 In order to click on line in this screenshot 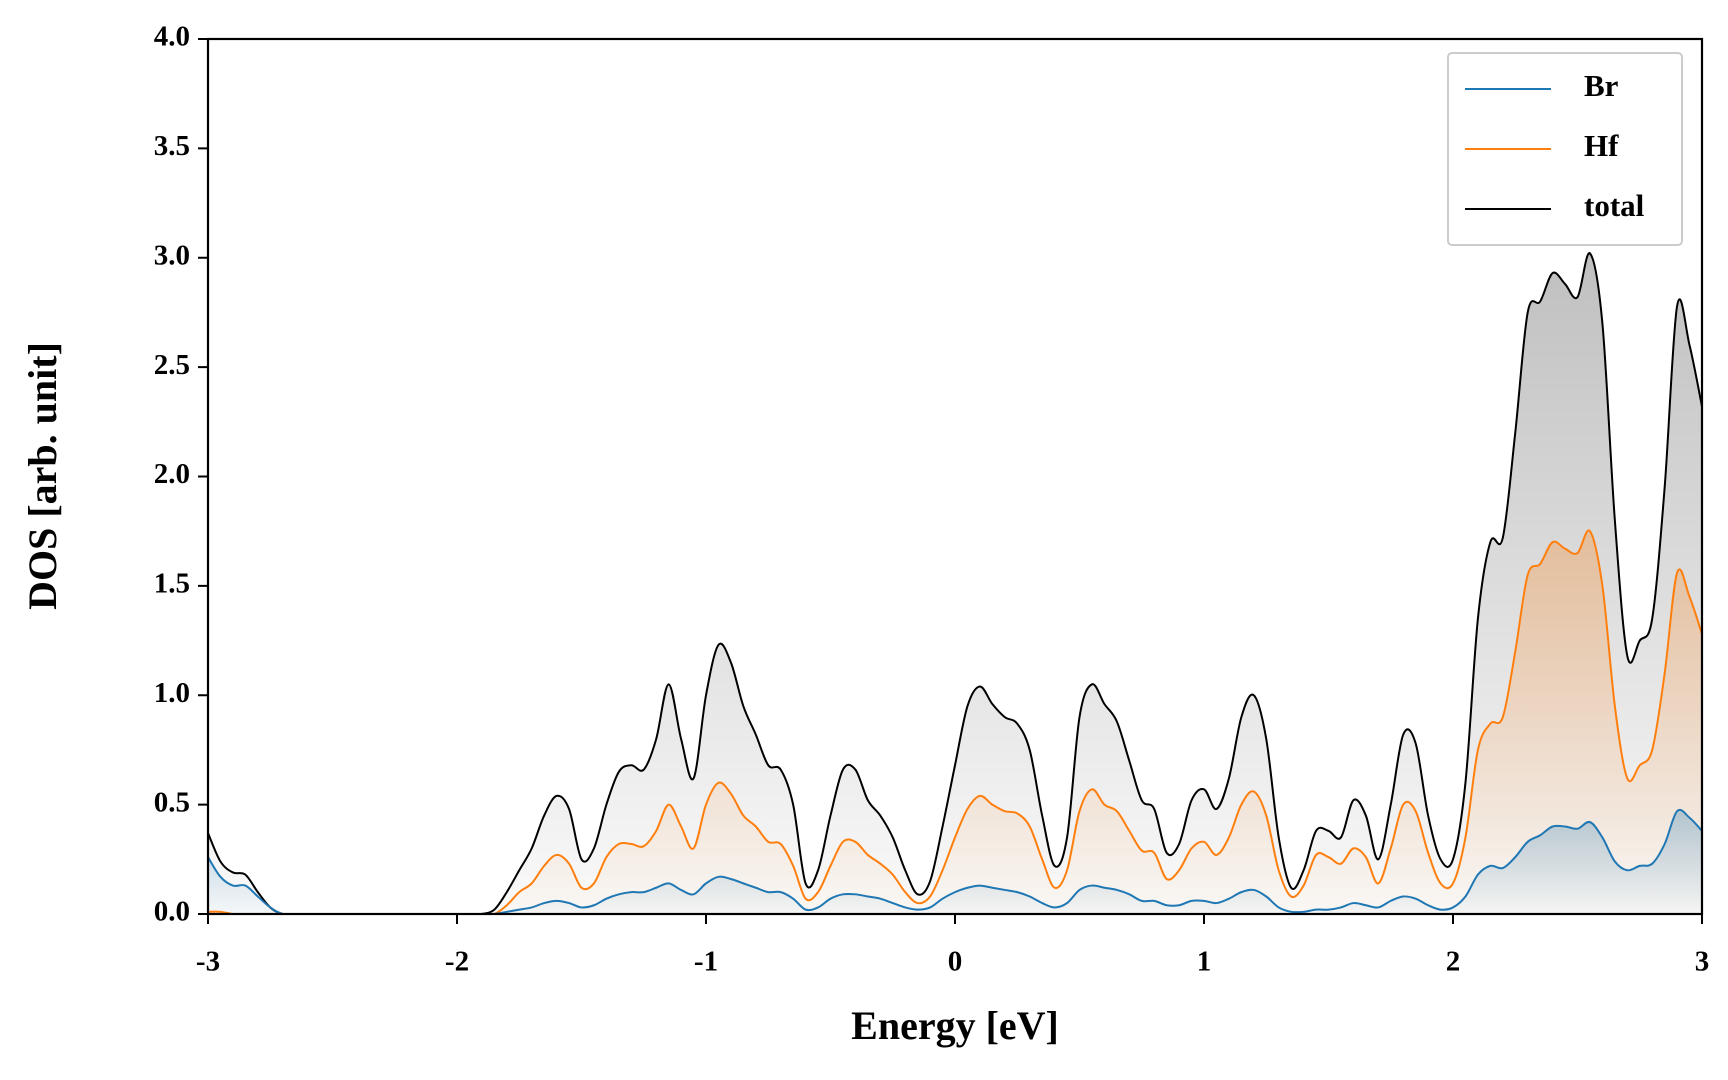, I will do `click(955, 861)`.